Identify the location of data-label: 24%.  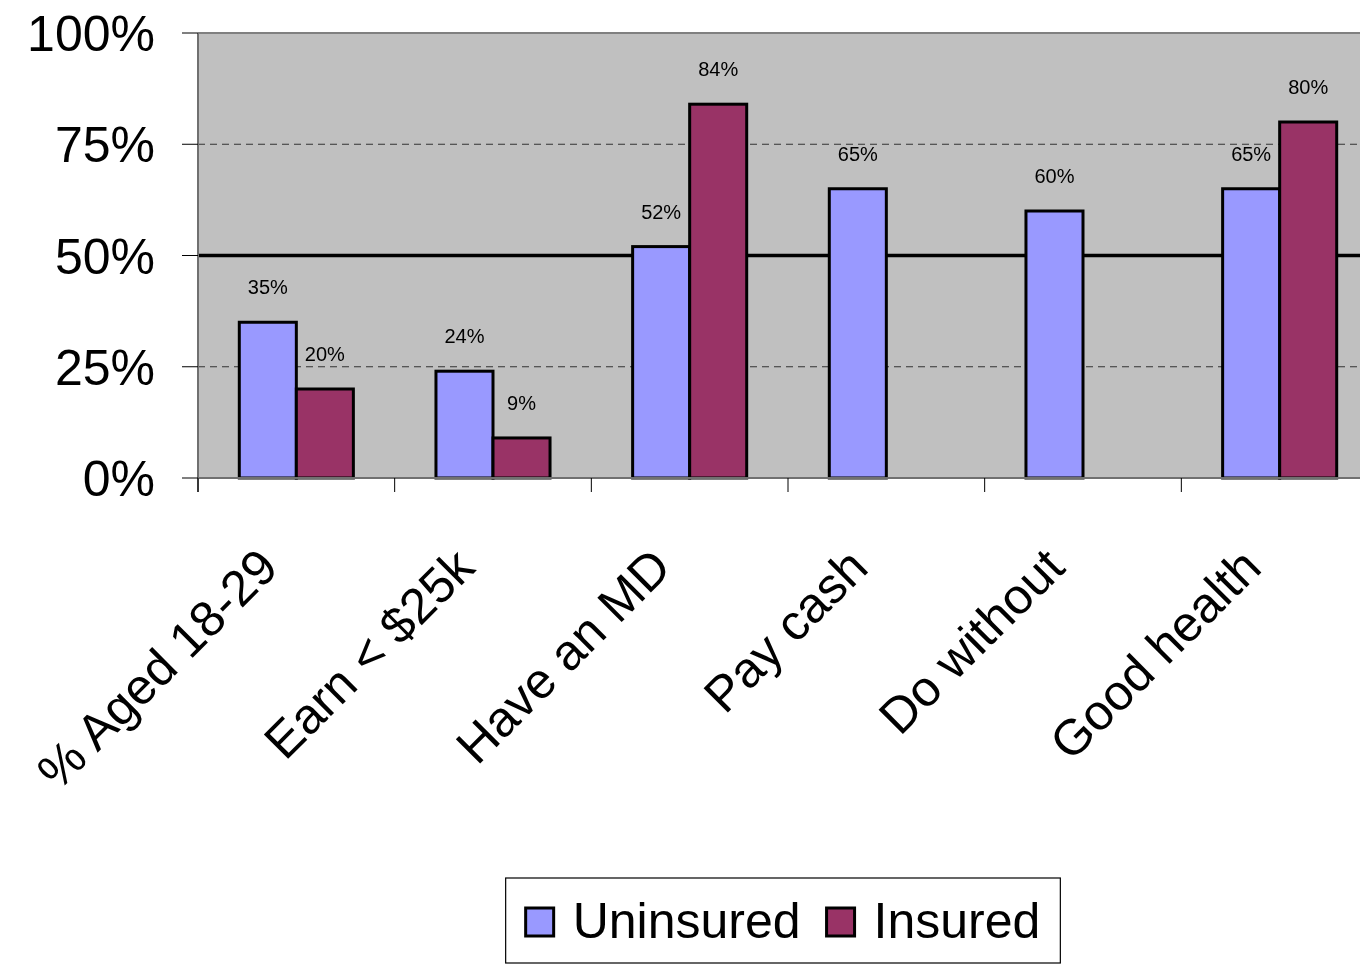
(464, 336).